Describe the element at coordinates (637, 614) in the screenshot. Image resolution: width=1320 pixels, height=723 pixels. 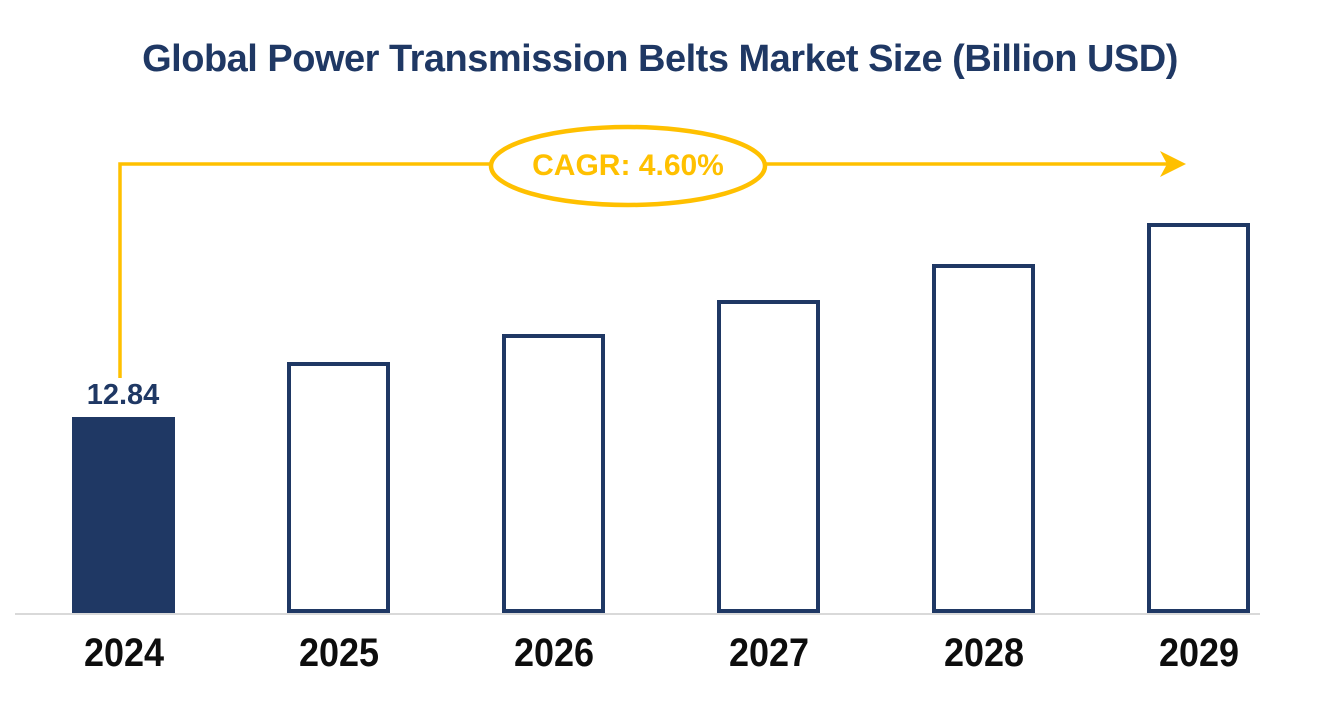
I see `x-axis-line` at that location.